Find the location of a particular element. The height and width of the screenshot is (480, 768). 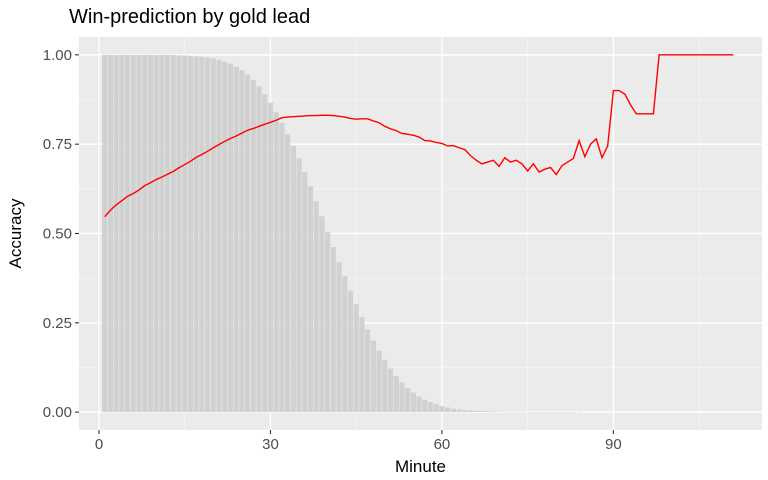

y-tick-label: 1.00 is located at coordinates (57, 55).